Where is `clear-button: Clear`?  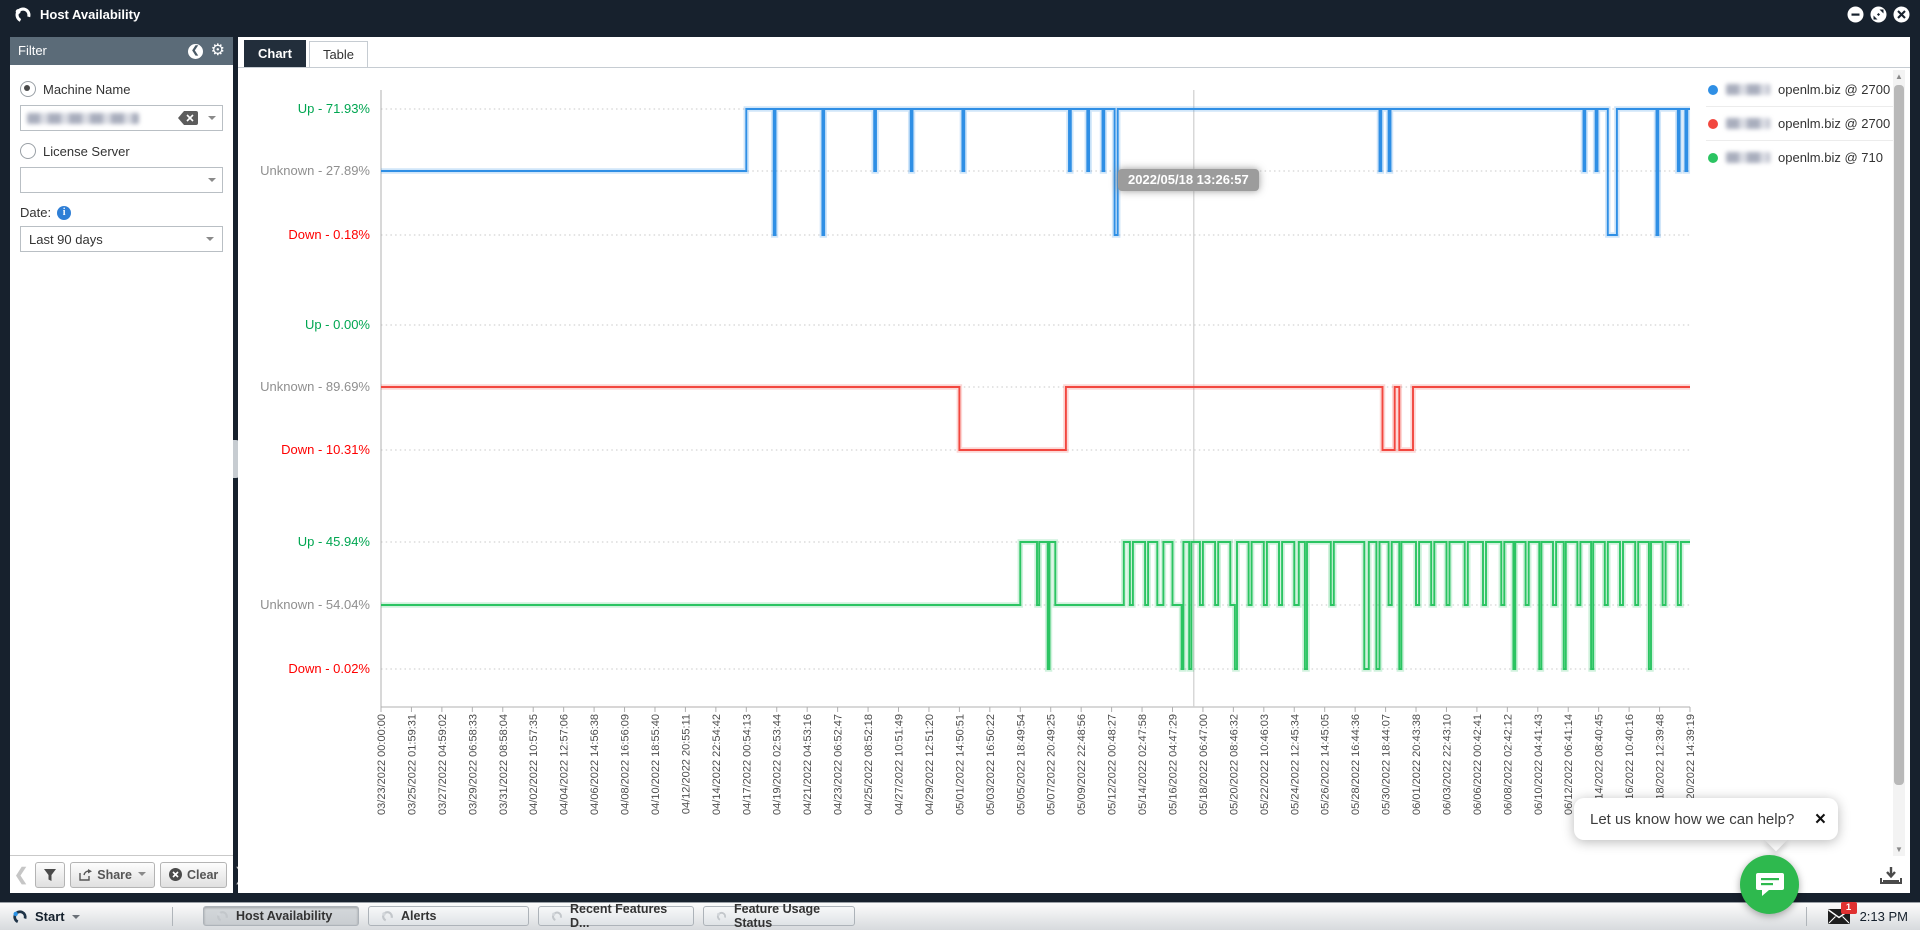
clear-button: Clear is located at coordinates (194, 874).